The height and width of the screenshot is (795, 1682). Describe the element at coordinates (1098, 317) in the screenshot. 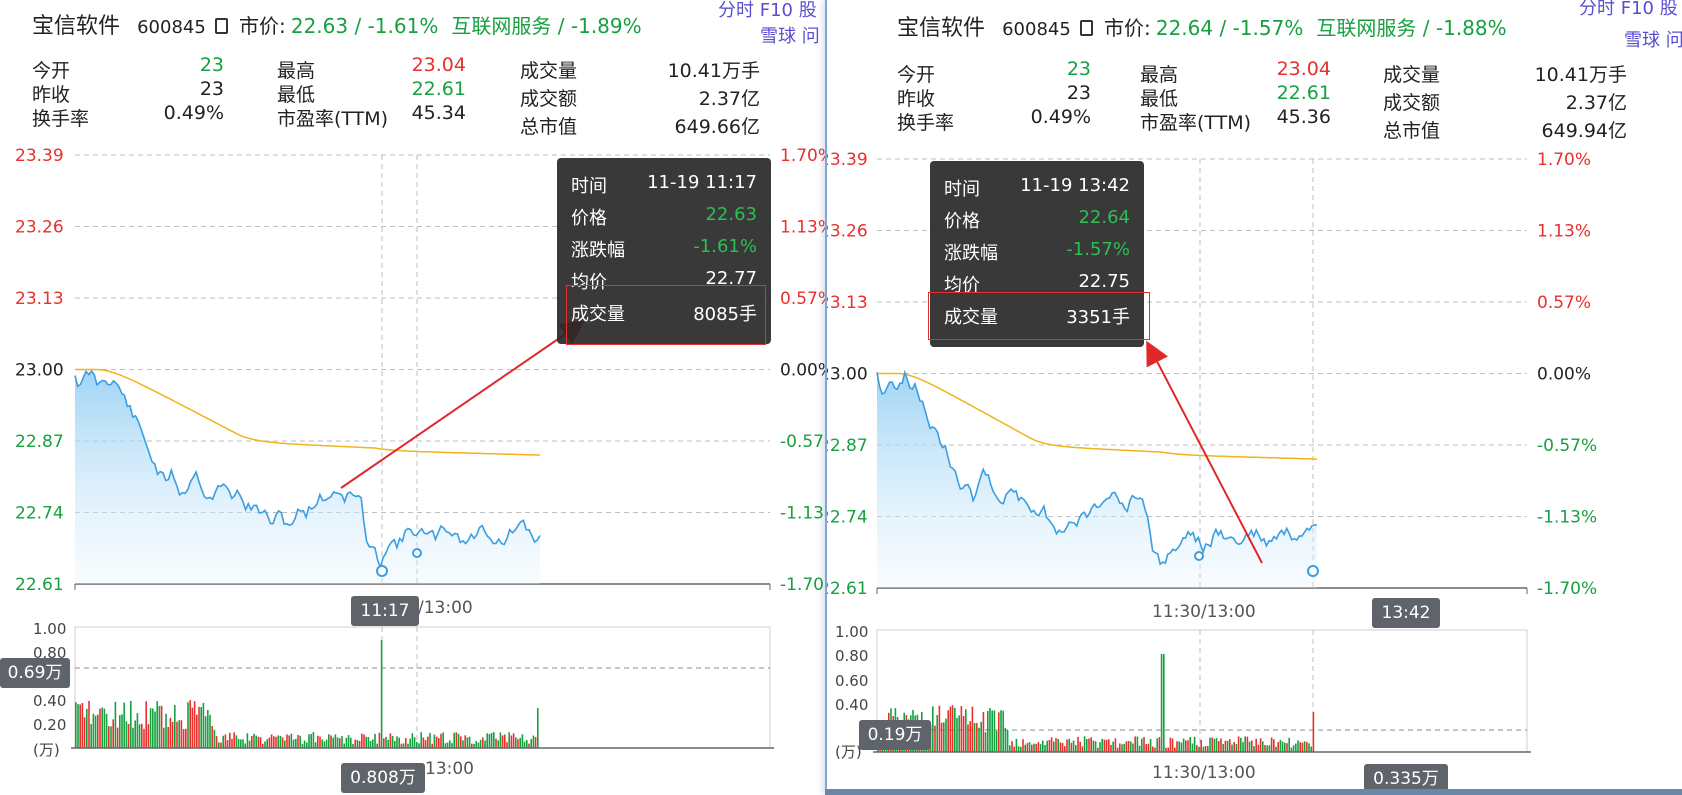

I see `tooltip-volume: 3351手` at that location.